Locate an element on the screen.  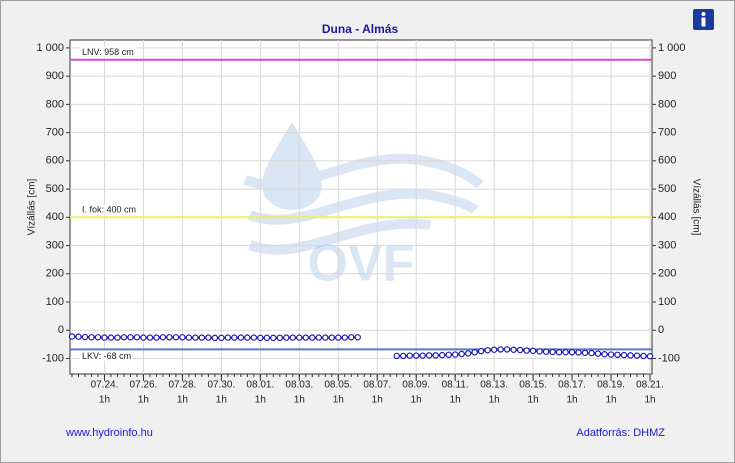
y-tick-label: 600 is located at coordinates (55, 161).